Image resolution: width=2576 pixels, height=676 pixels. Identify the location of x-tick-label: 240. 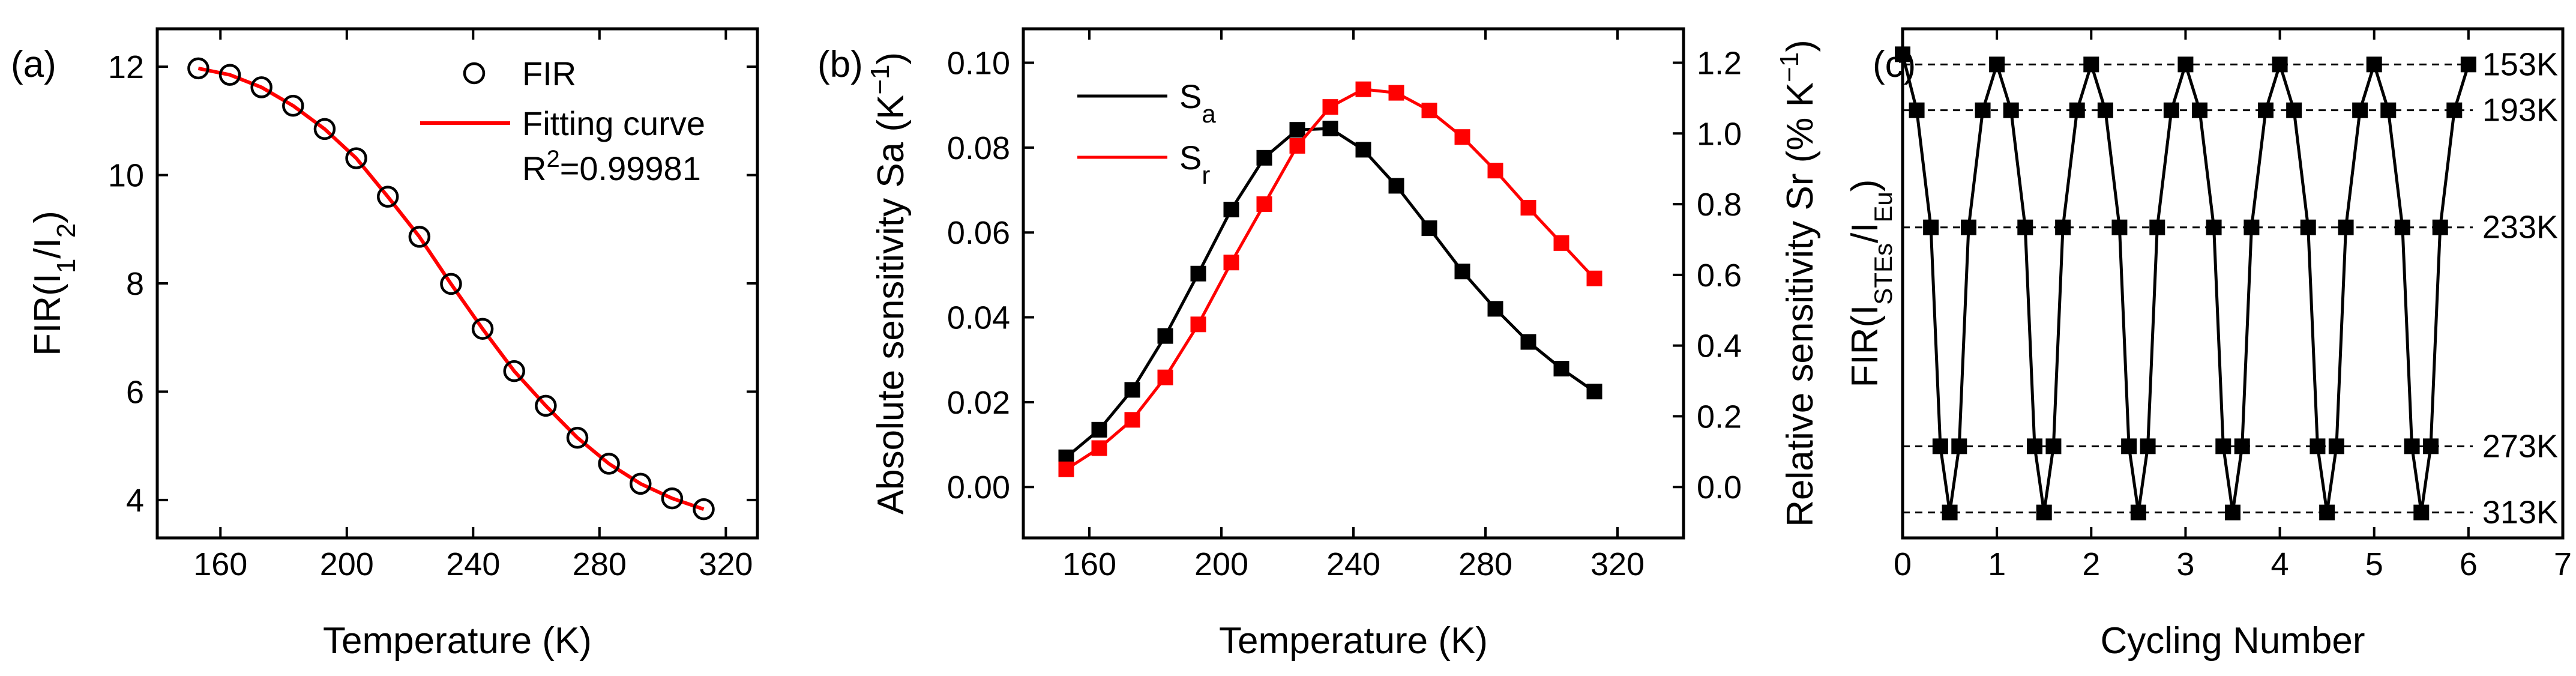
(1353, 564).